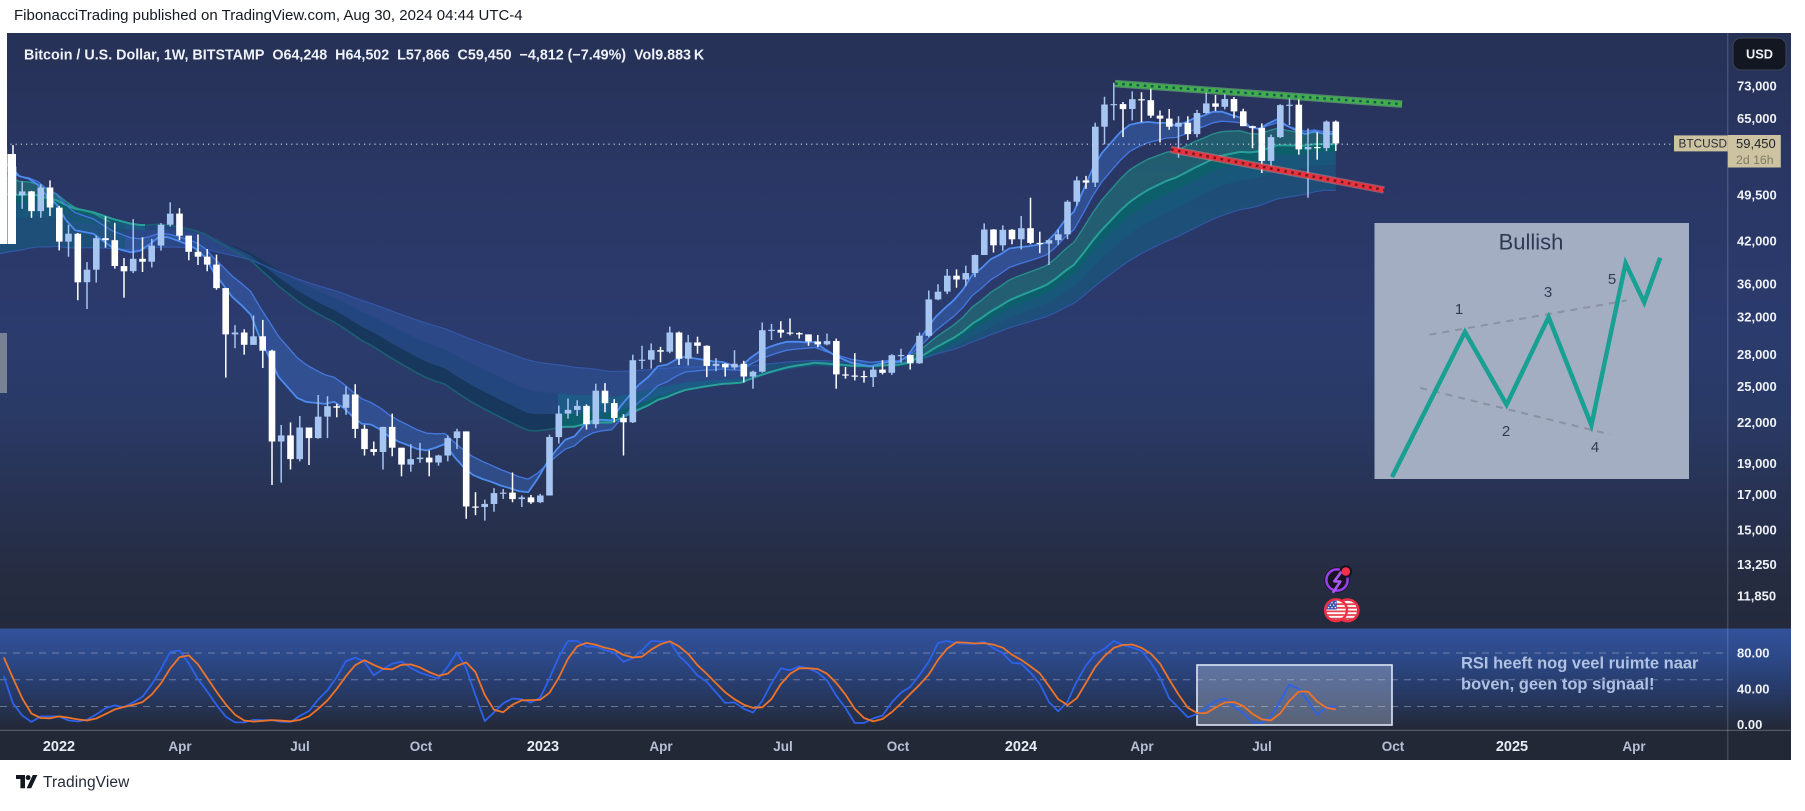  What do you see at coordinates (1612, 279) in the screenshot?
I see `svg-text: 5` at bounding box center [1612, 279].